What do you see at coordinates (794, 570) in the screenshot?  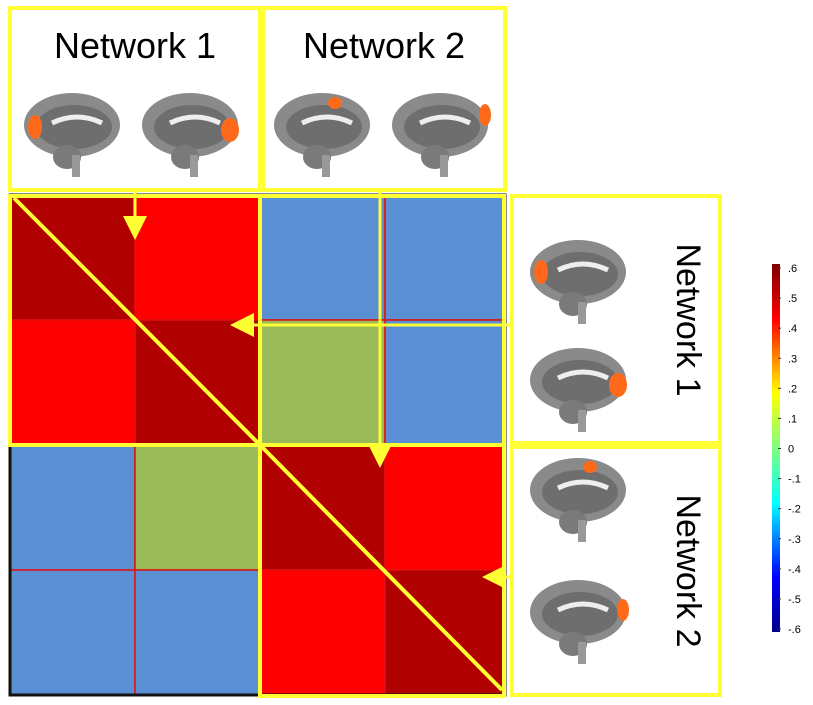 I see `colorbar-tick-label: -.4` at bounding box center [794, 570].